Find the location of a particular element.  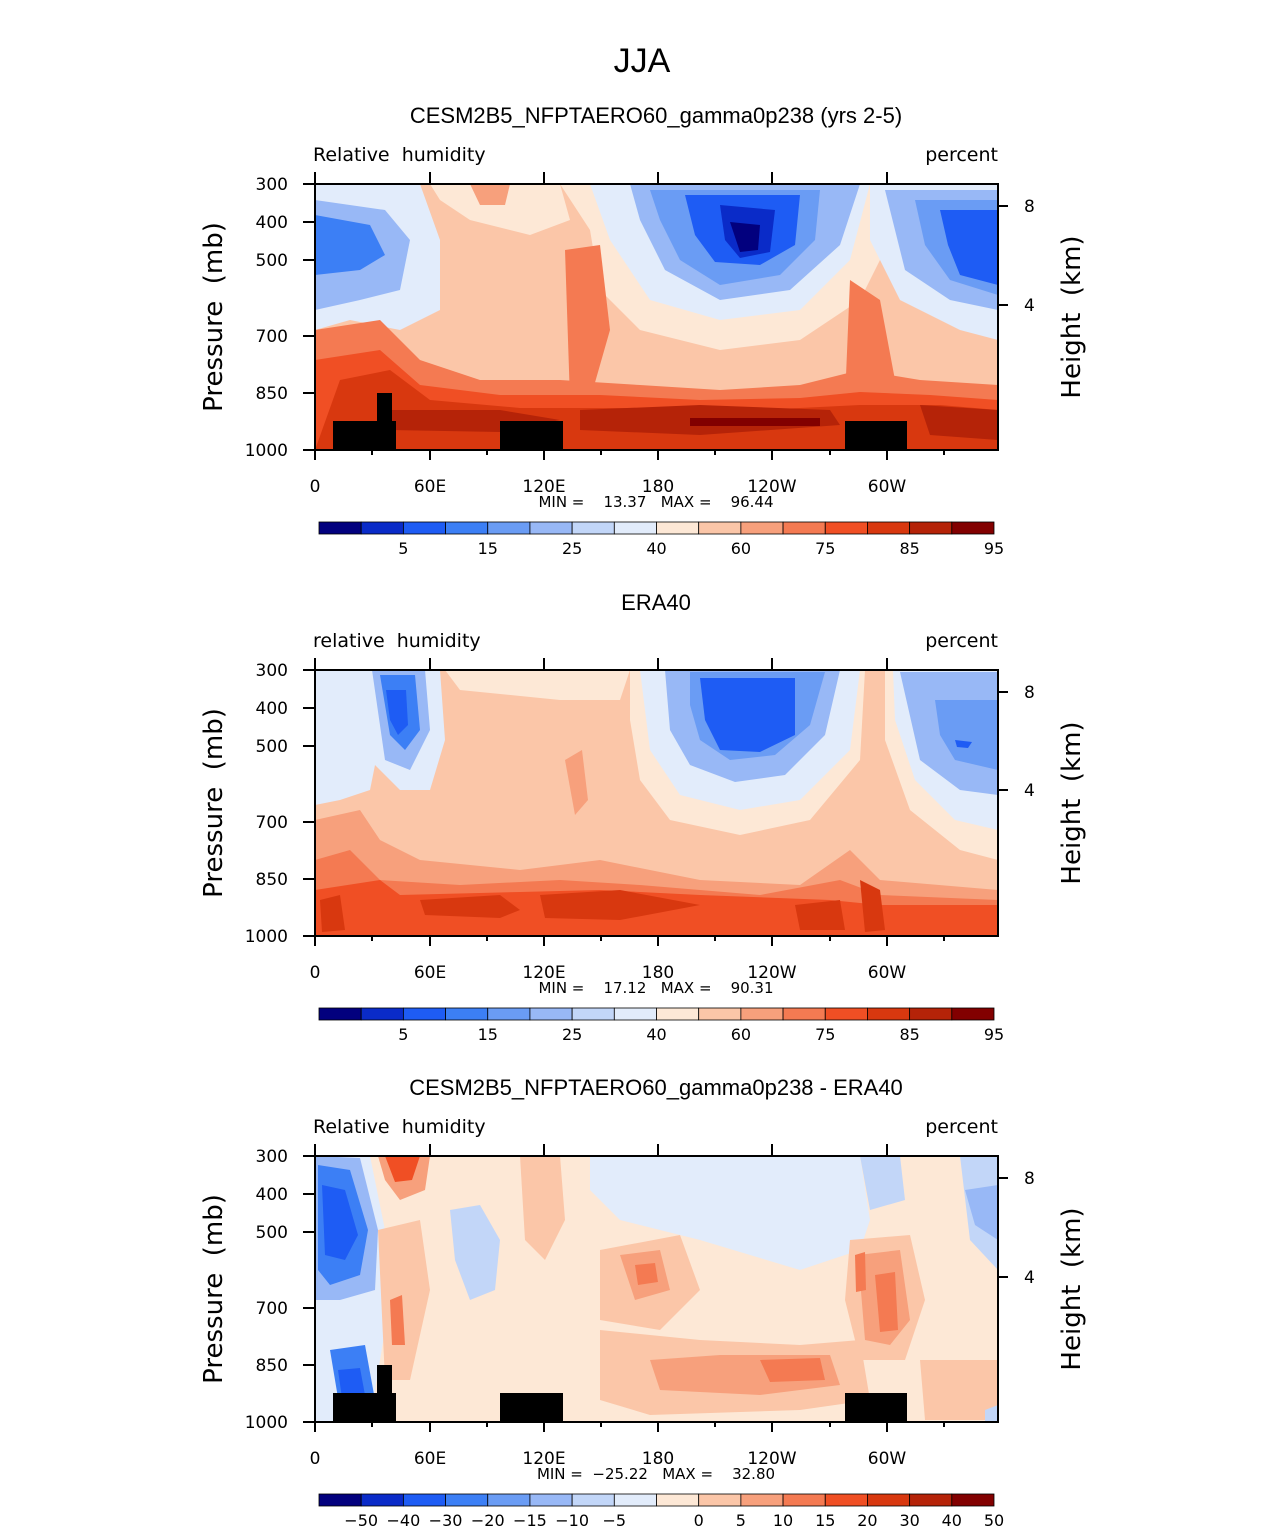

panel-title: CESM2B5_NFPTAERO60_gamma0p238 - ERA40 is located at coordinates (656, 1087).